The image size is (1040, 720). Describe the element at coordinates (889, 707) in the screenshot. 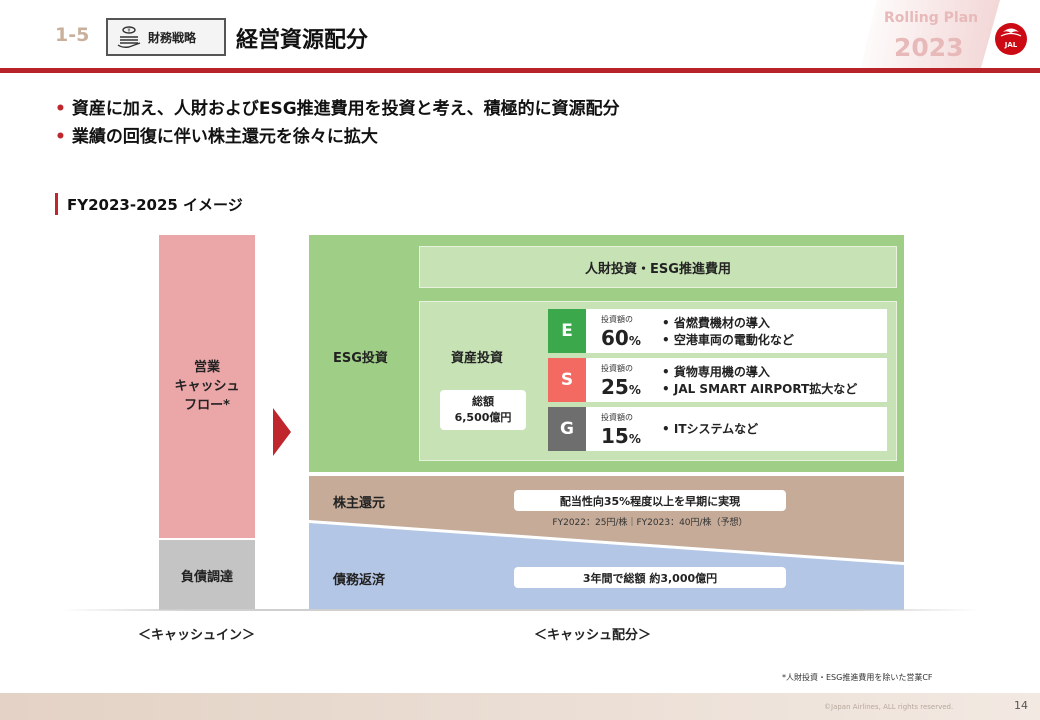

I see `copyright: ©Japan Airlines, ALL rights reserved.` at that location.